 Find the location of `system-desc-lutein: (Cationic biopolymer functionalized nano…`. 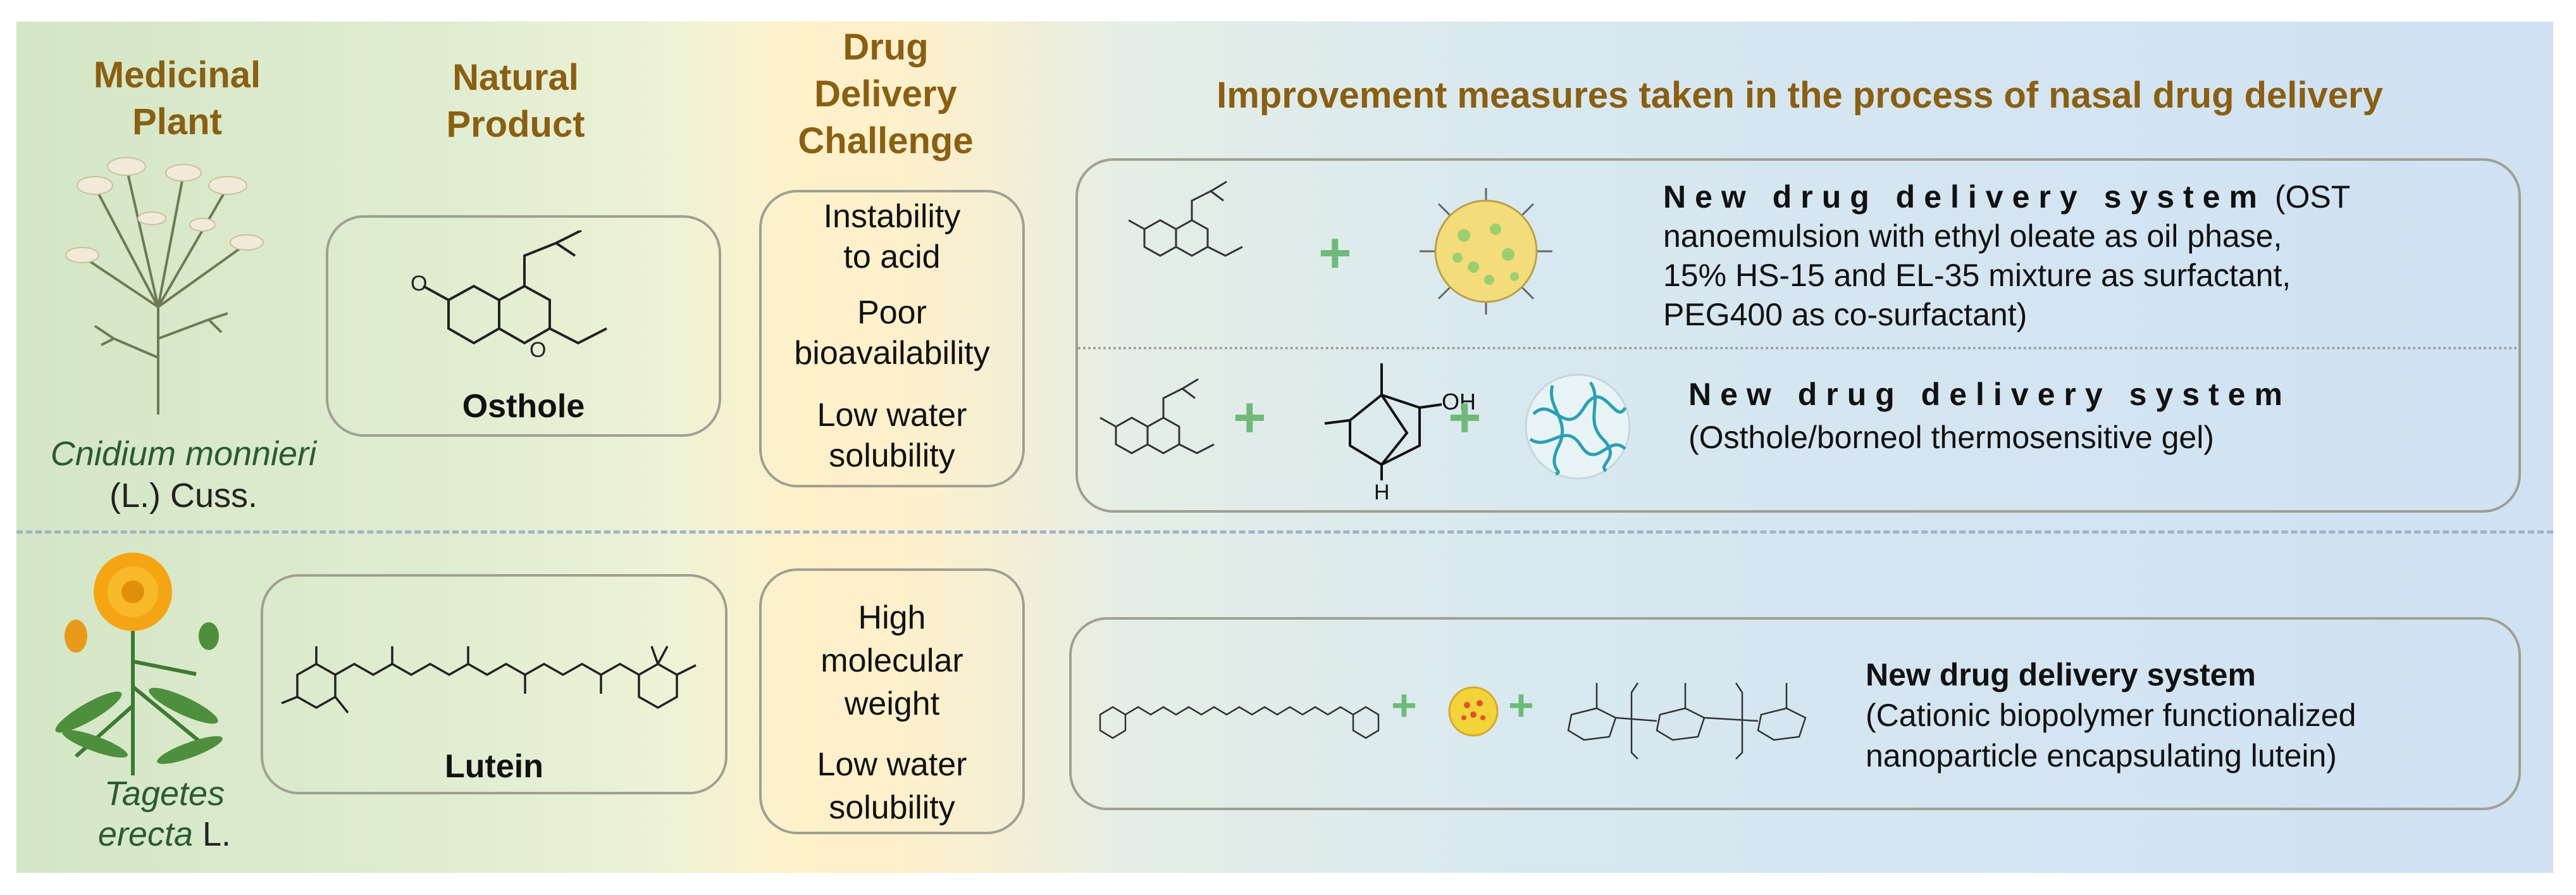

system-desc-lutein: (Cationic biopolymer functionalized nano… is located at coordinates (2111, 735).